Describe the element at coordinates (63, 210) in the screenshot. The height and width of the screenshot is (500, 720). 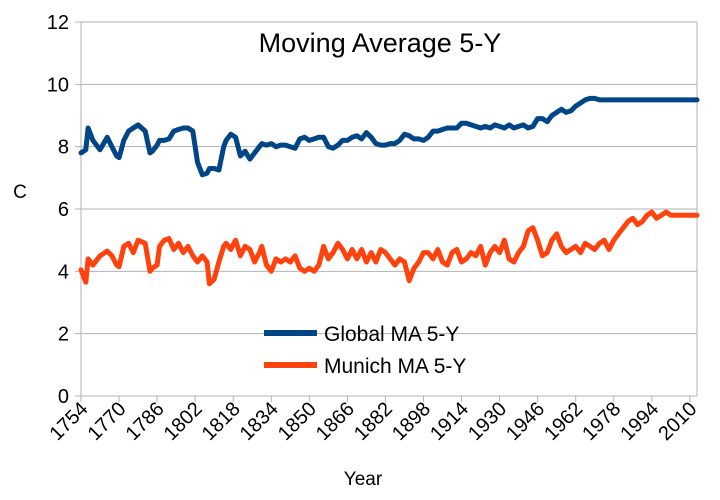
I see `y-tick-label: 6` at that location.